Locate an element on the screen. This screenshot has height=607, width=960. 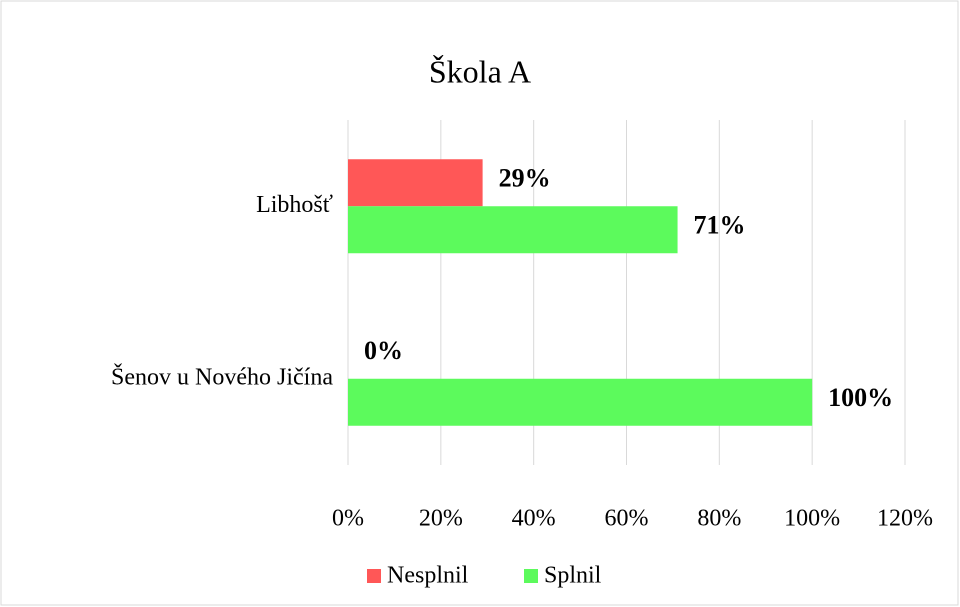
y-tick-label: Šenov u Nového Jičína is located at coordinates (222, 376).